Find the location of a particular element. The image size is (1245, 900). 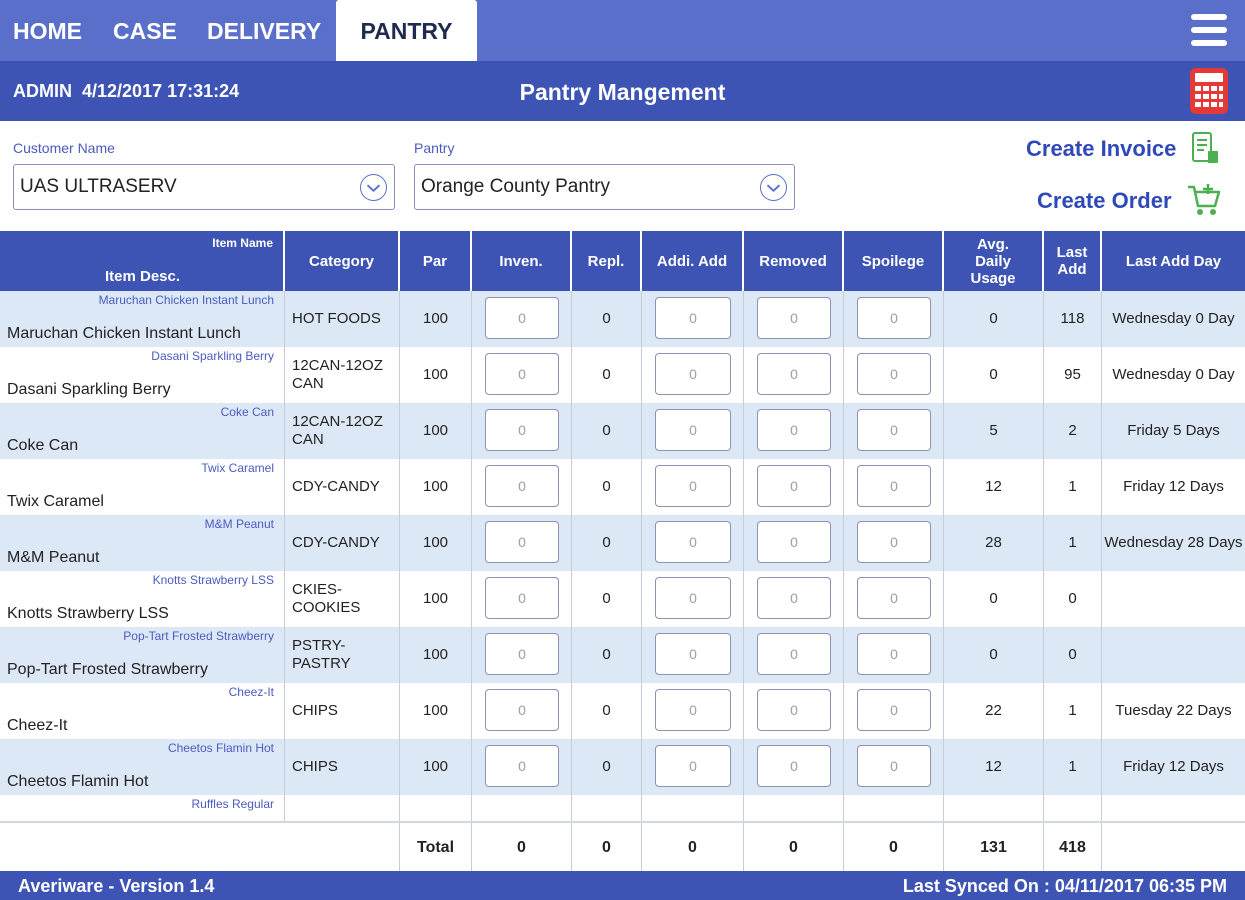

avg-cell: 0 is located at coordinates (994, 375).